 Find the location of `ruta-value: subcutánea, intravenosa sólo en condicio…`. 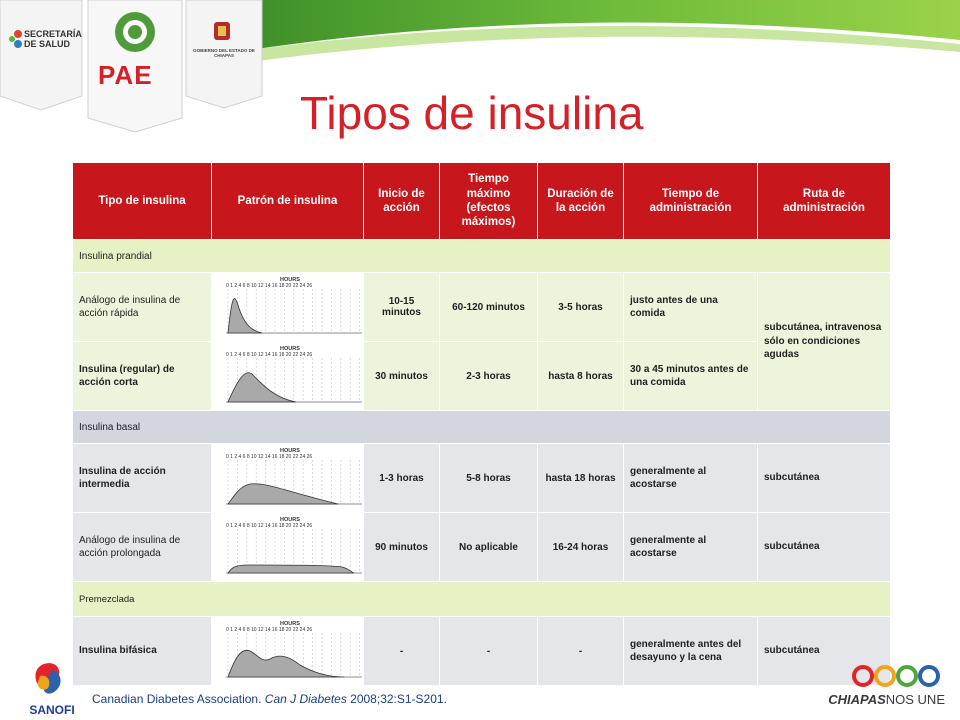

ruta-value: subcutánea, intravenosa sólo en condicio… is located at coordinates (824, 341).